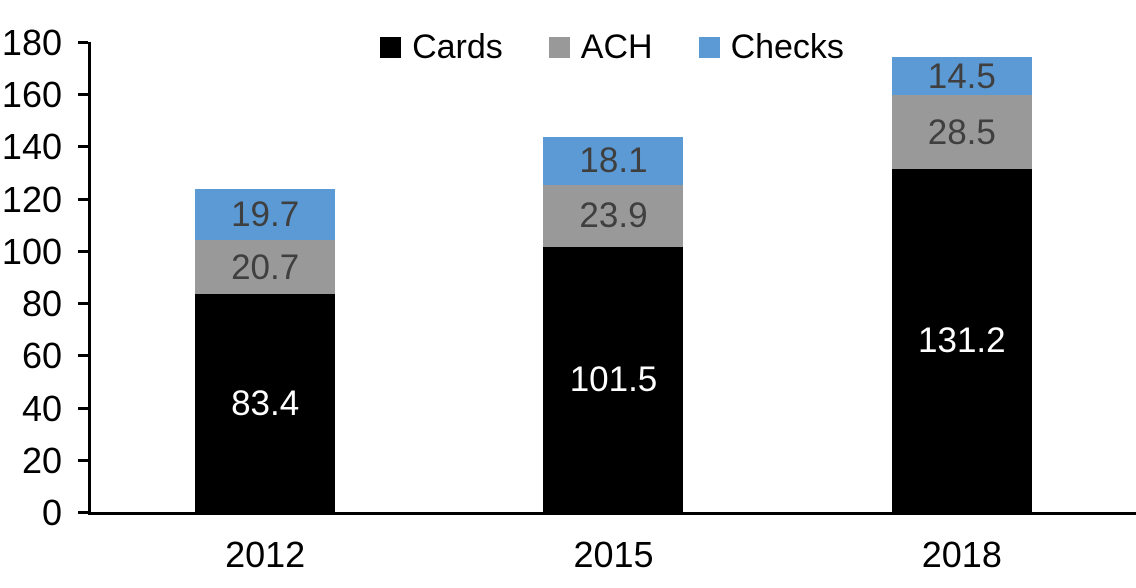 The image size is (1136, 588). I want to click on bar-2012: 19.7 20.7 83.4, so click(265, 350).